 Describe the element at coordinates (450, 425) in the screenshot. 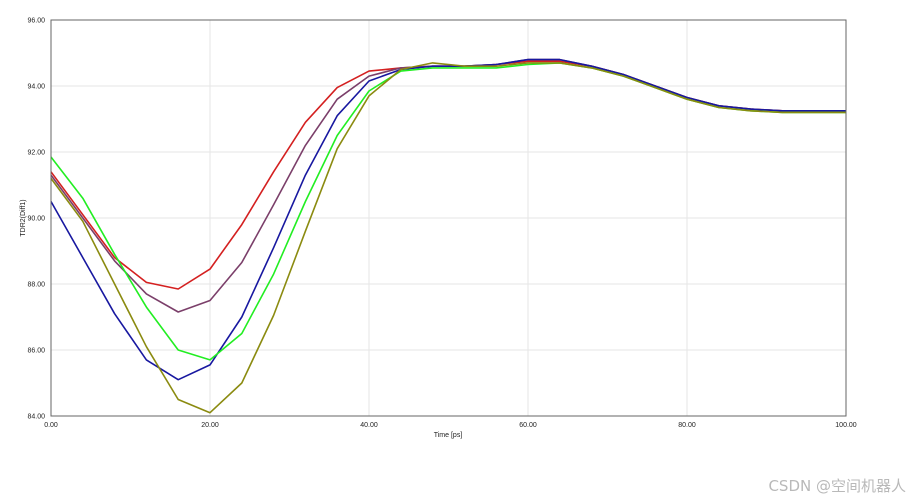

I see `x-tick-labels: 0.00 20.00 40.00 60.00 80.00 100.00` at that location.